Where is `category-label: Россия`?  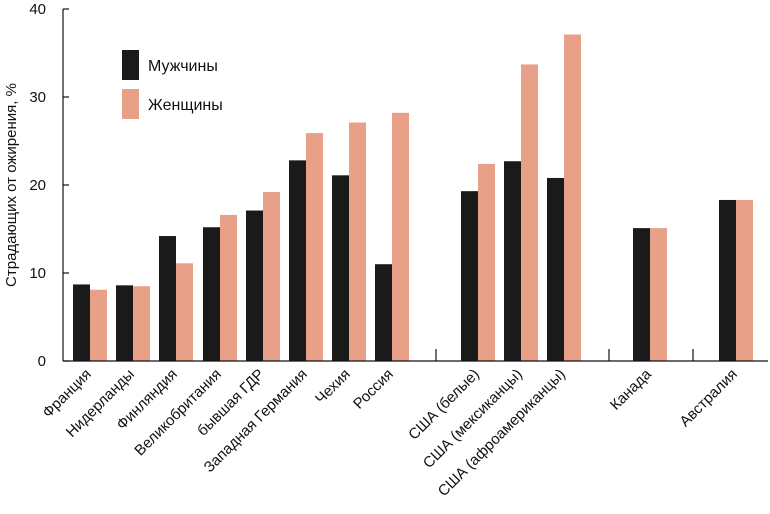 category-label: Россия is located at coordinates (373, 389).